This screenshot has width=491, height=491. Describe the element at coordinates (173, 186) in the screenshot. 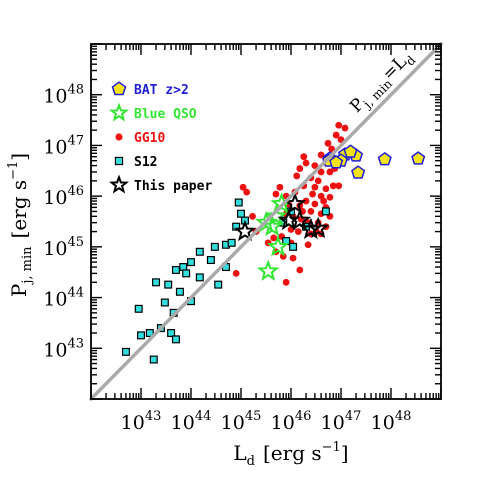

I see `legend-label: This paper` at that location.